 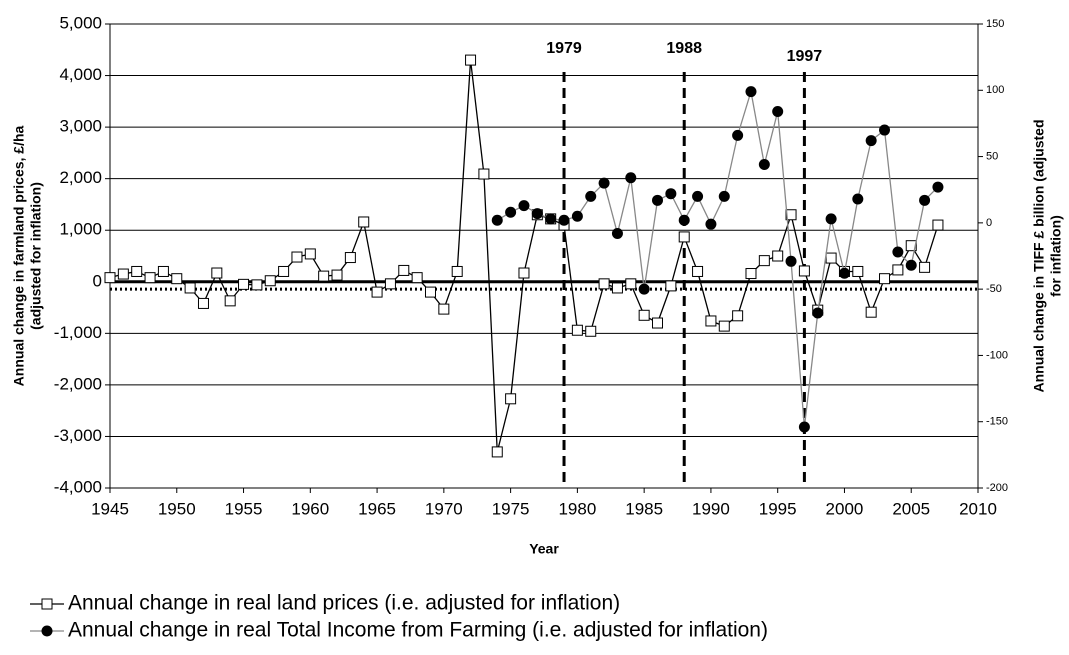 I want to click on x-axis-title: Year, so click(x=544, y=549).